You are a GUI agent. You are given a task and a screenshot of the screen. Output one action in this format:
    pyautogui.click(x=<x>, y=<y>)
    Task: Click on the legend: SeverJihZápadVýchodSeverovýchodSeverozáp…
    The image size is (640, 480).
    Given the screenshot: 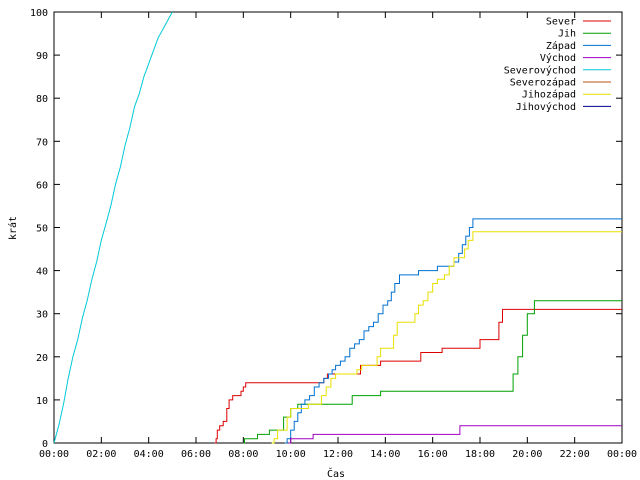 What is the action you would take?
    pyautogui.click(x=557, y=65)
    